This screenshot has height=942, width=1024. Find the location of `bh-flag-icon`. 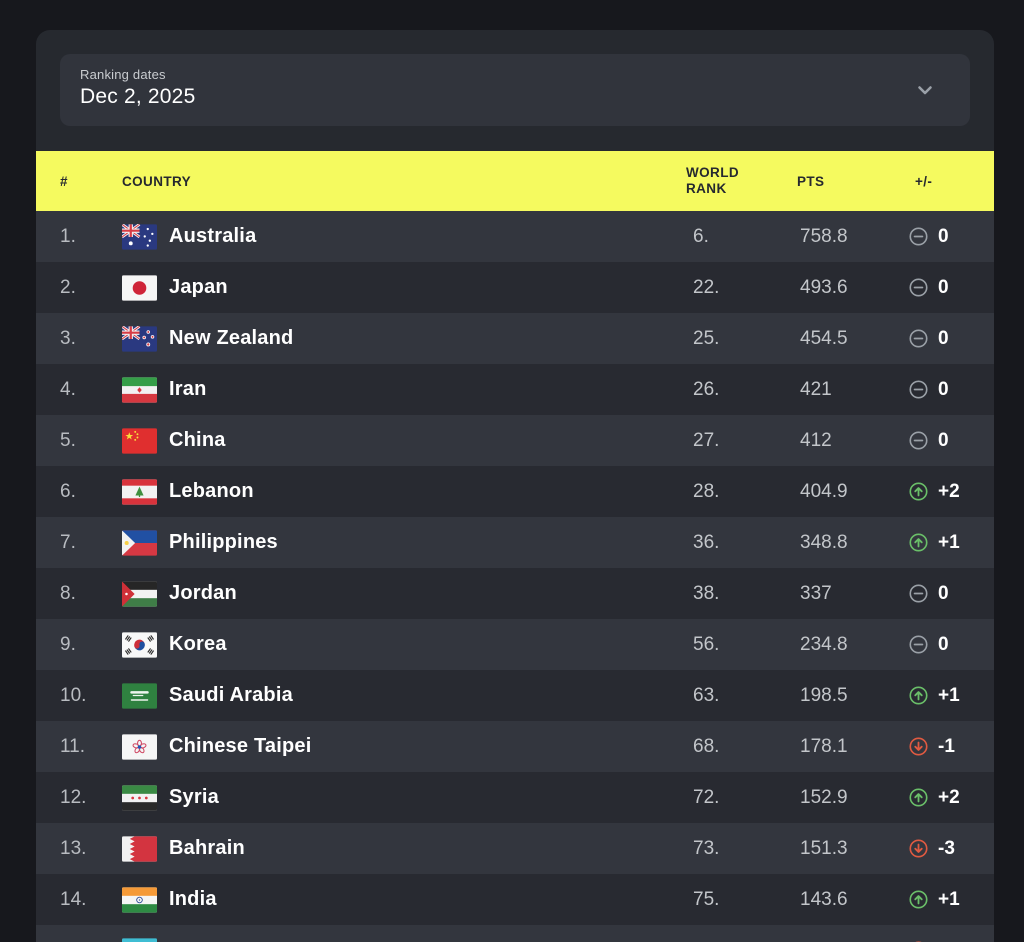

bh-flag-icon is located at coordinates (139, 848).